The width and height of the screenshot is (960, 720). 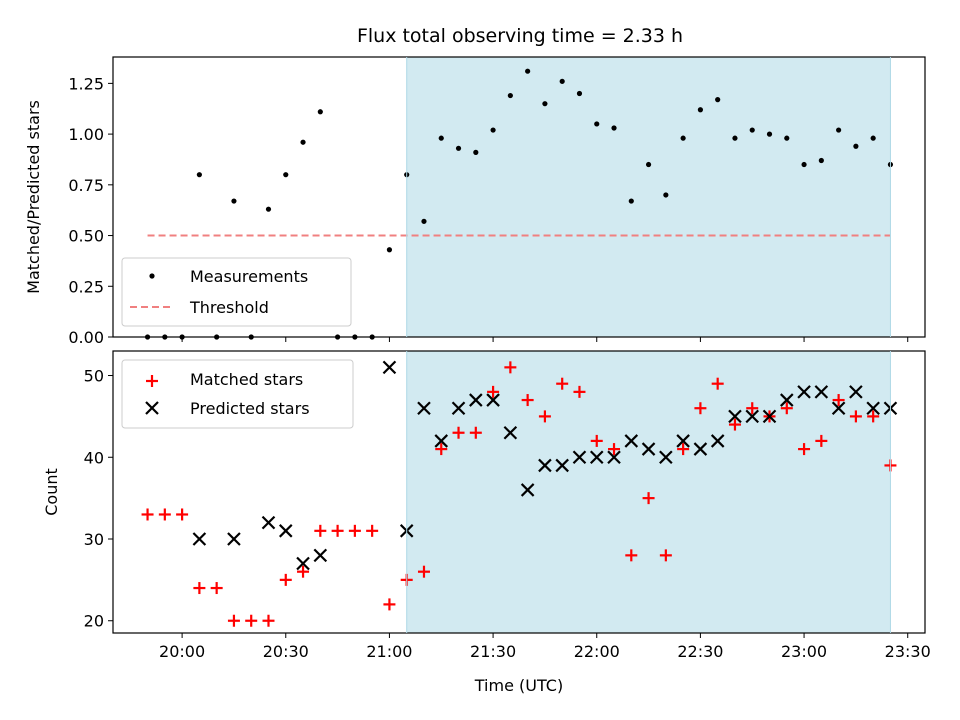 What do you see at coordinates (804, 651) in the screenshot?
I see `x-tick-label: 23:00` at bounding box center [804, 651].